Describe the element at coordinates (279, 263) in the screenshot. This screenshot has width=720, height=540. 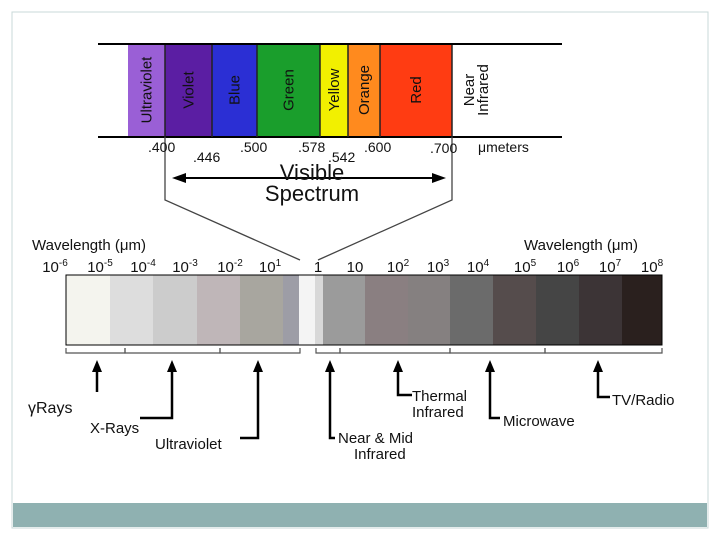
I see `scale-exponent: 1` at that location.